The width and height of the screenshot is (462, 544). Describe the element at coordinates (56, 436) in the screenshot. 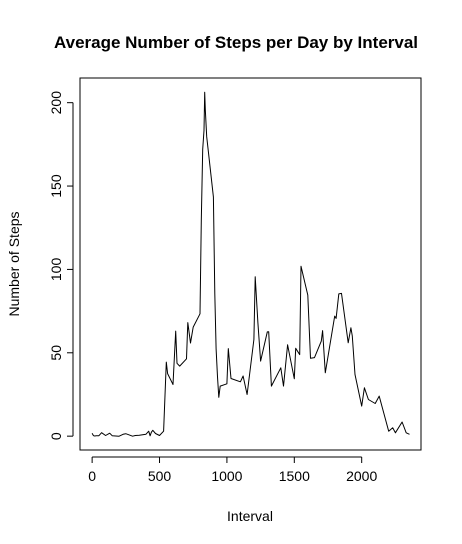

I see `y-tick-label: 0` at that location.